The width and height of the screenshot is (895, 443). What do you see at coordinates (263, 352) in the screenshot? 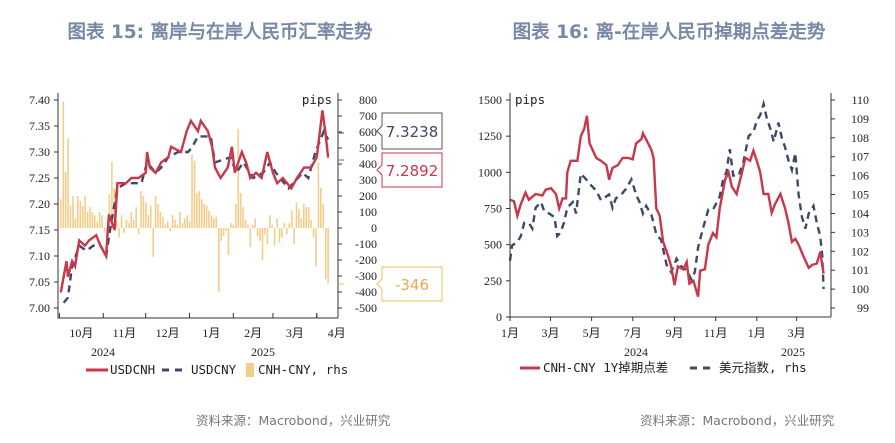
I see `year-label: 2025` at bounding box center [263, 352].